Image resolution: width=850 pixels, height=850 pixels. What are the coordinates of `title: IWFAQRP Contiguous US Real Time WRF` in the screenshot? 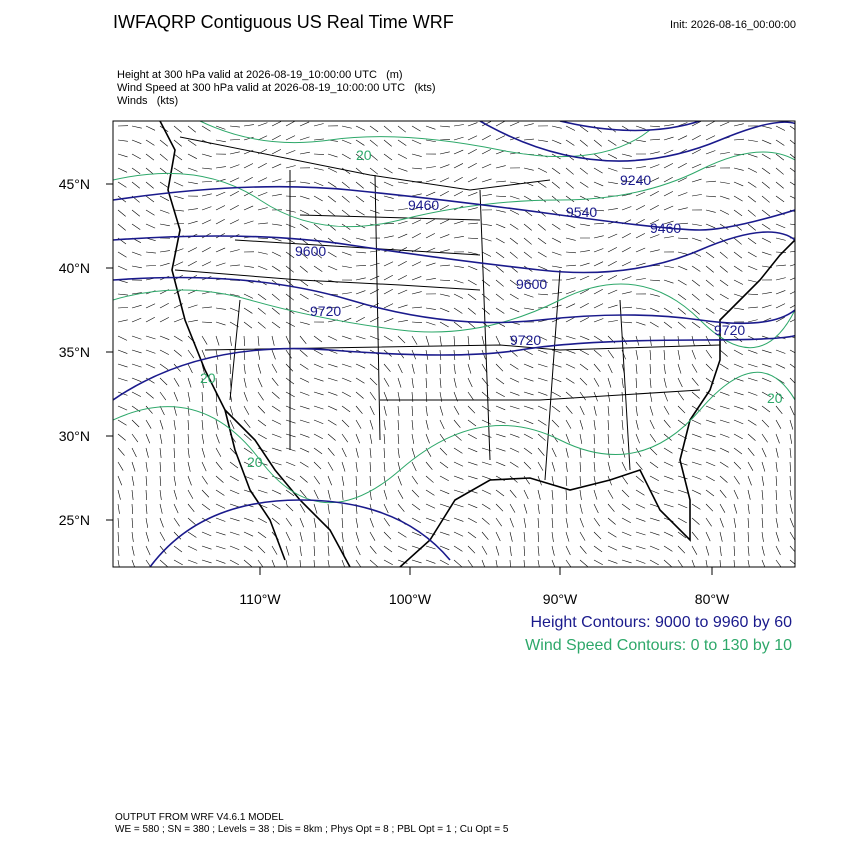 It's located at (283, 22).